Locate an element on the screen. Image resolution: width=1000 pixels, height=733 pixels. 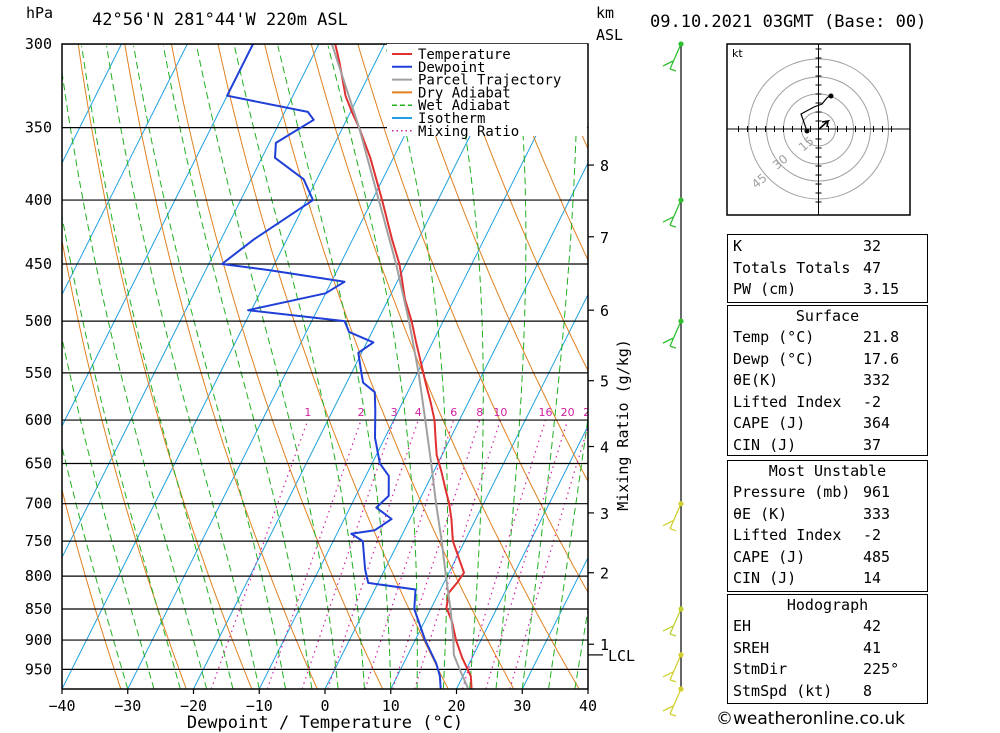
mixing-ratio-label: 10 is located at coordinates (500, 412).